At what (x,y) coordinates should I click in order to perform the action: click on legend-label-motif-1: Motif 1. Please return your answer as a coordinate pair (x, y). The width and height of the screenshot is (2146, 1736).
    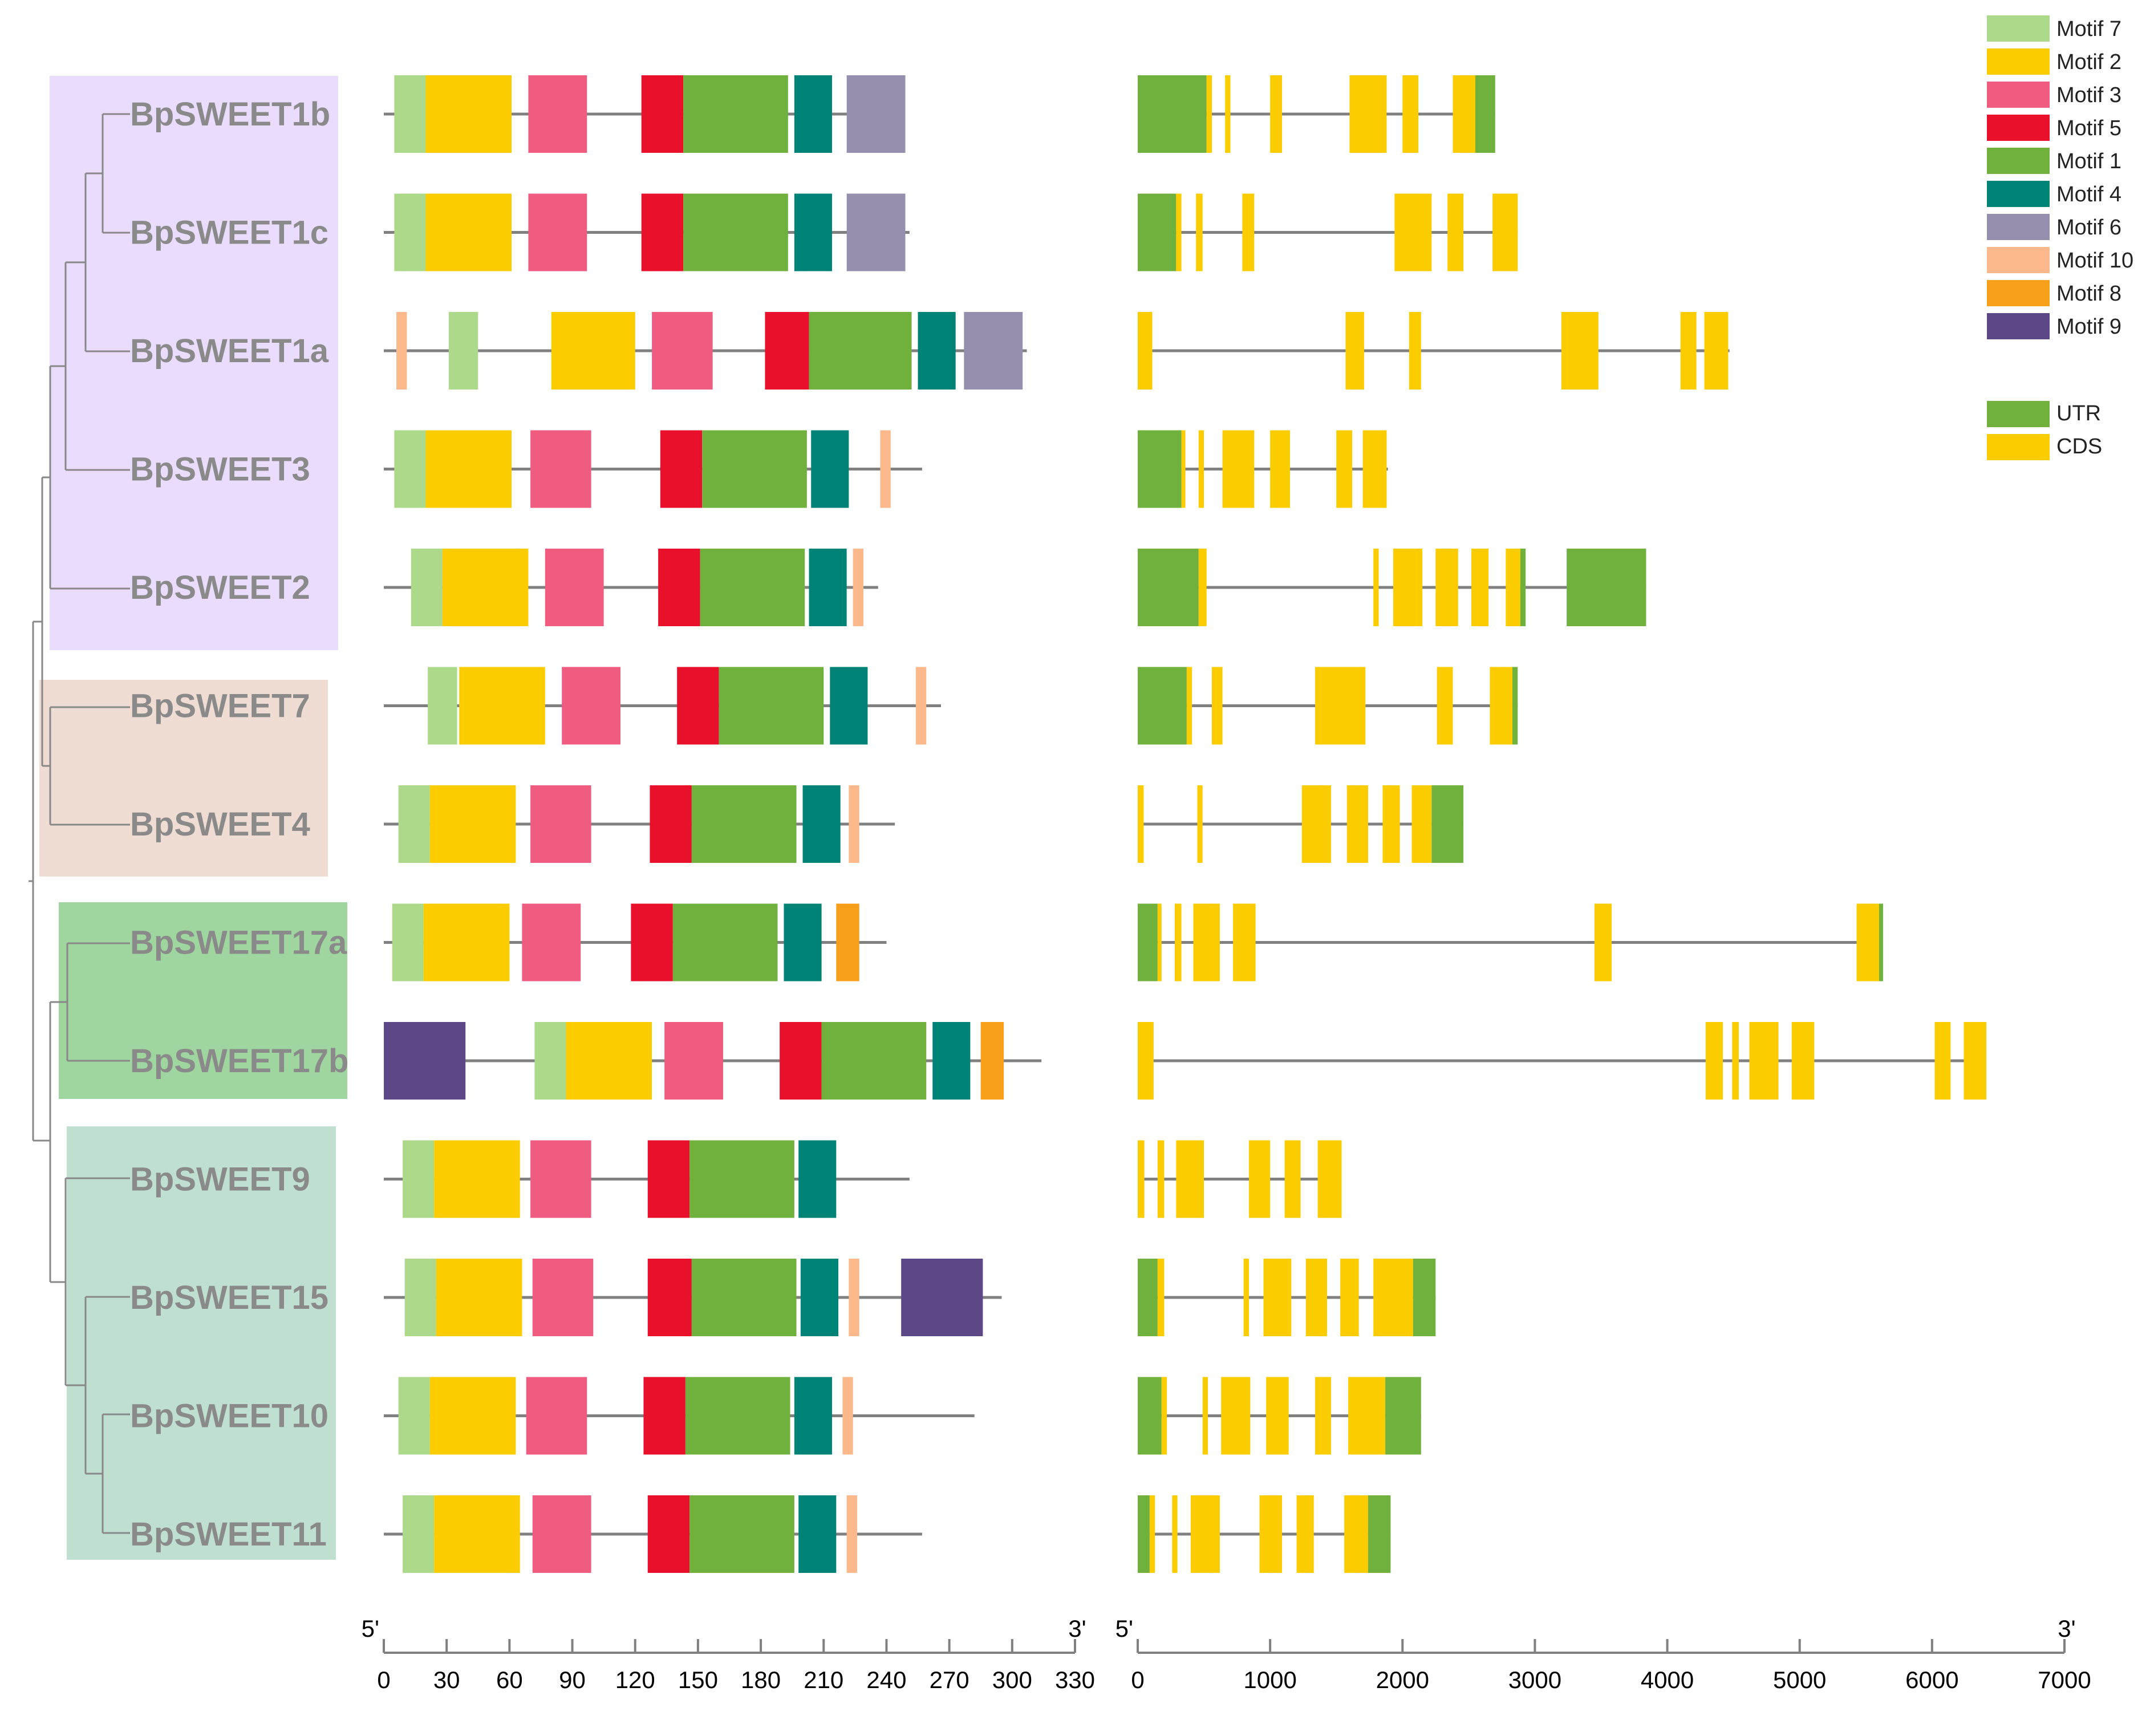
    Looking at the image, I should click on (2088, 161).